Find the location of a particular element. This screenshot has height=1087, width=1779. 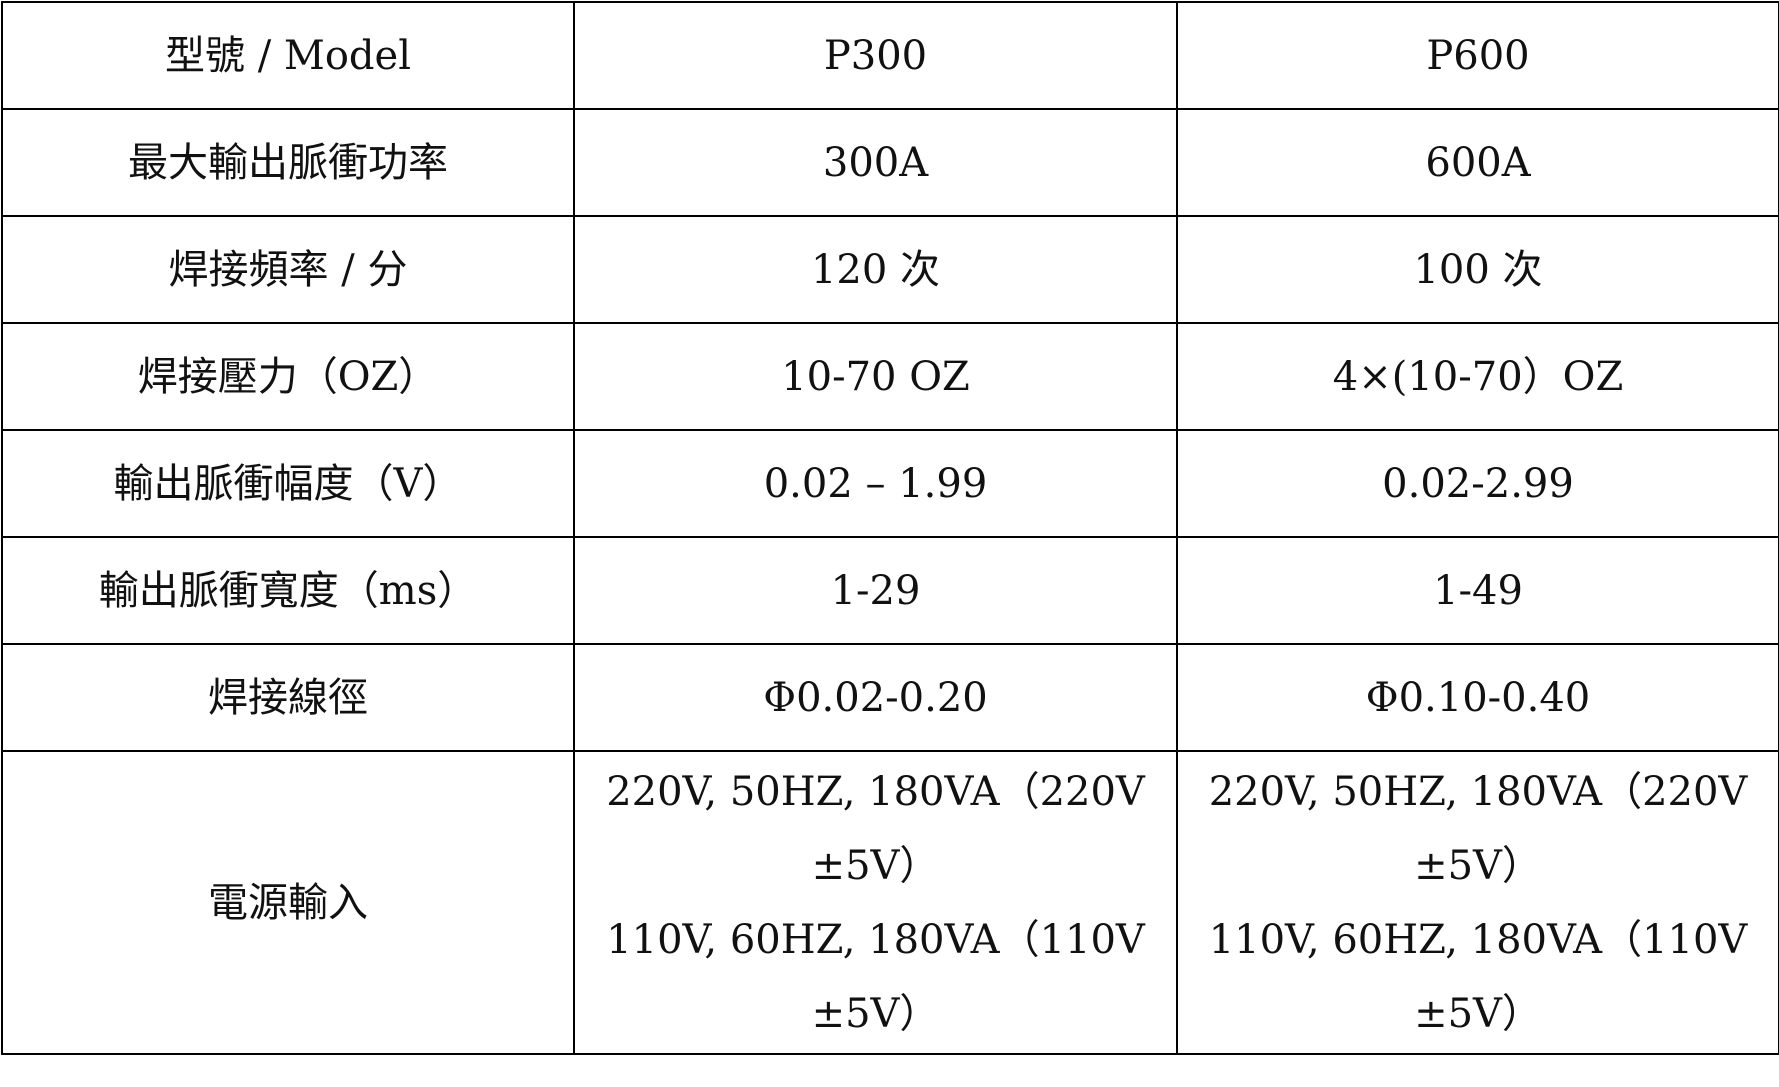

row-label: 焊接壓力（OZ） is located at coordinates (288, 376).